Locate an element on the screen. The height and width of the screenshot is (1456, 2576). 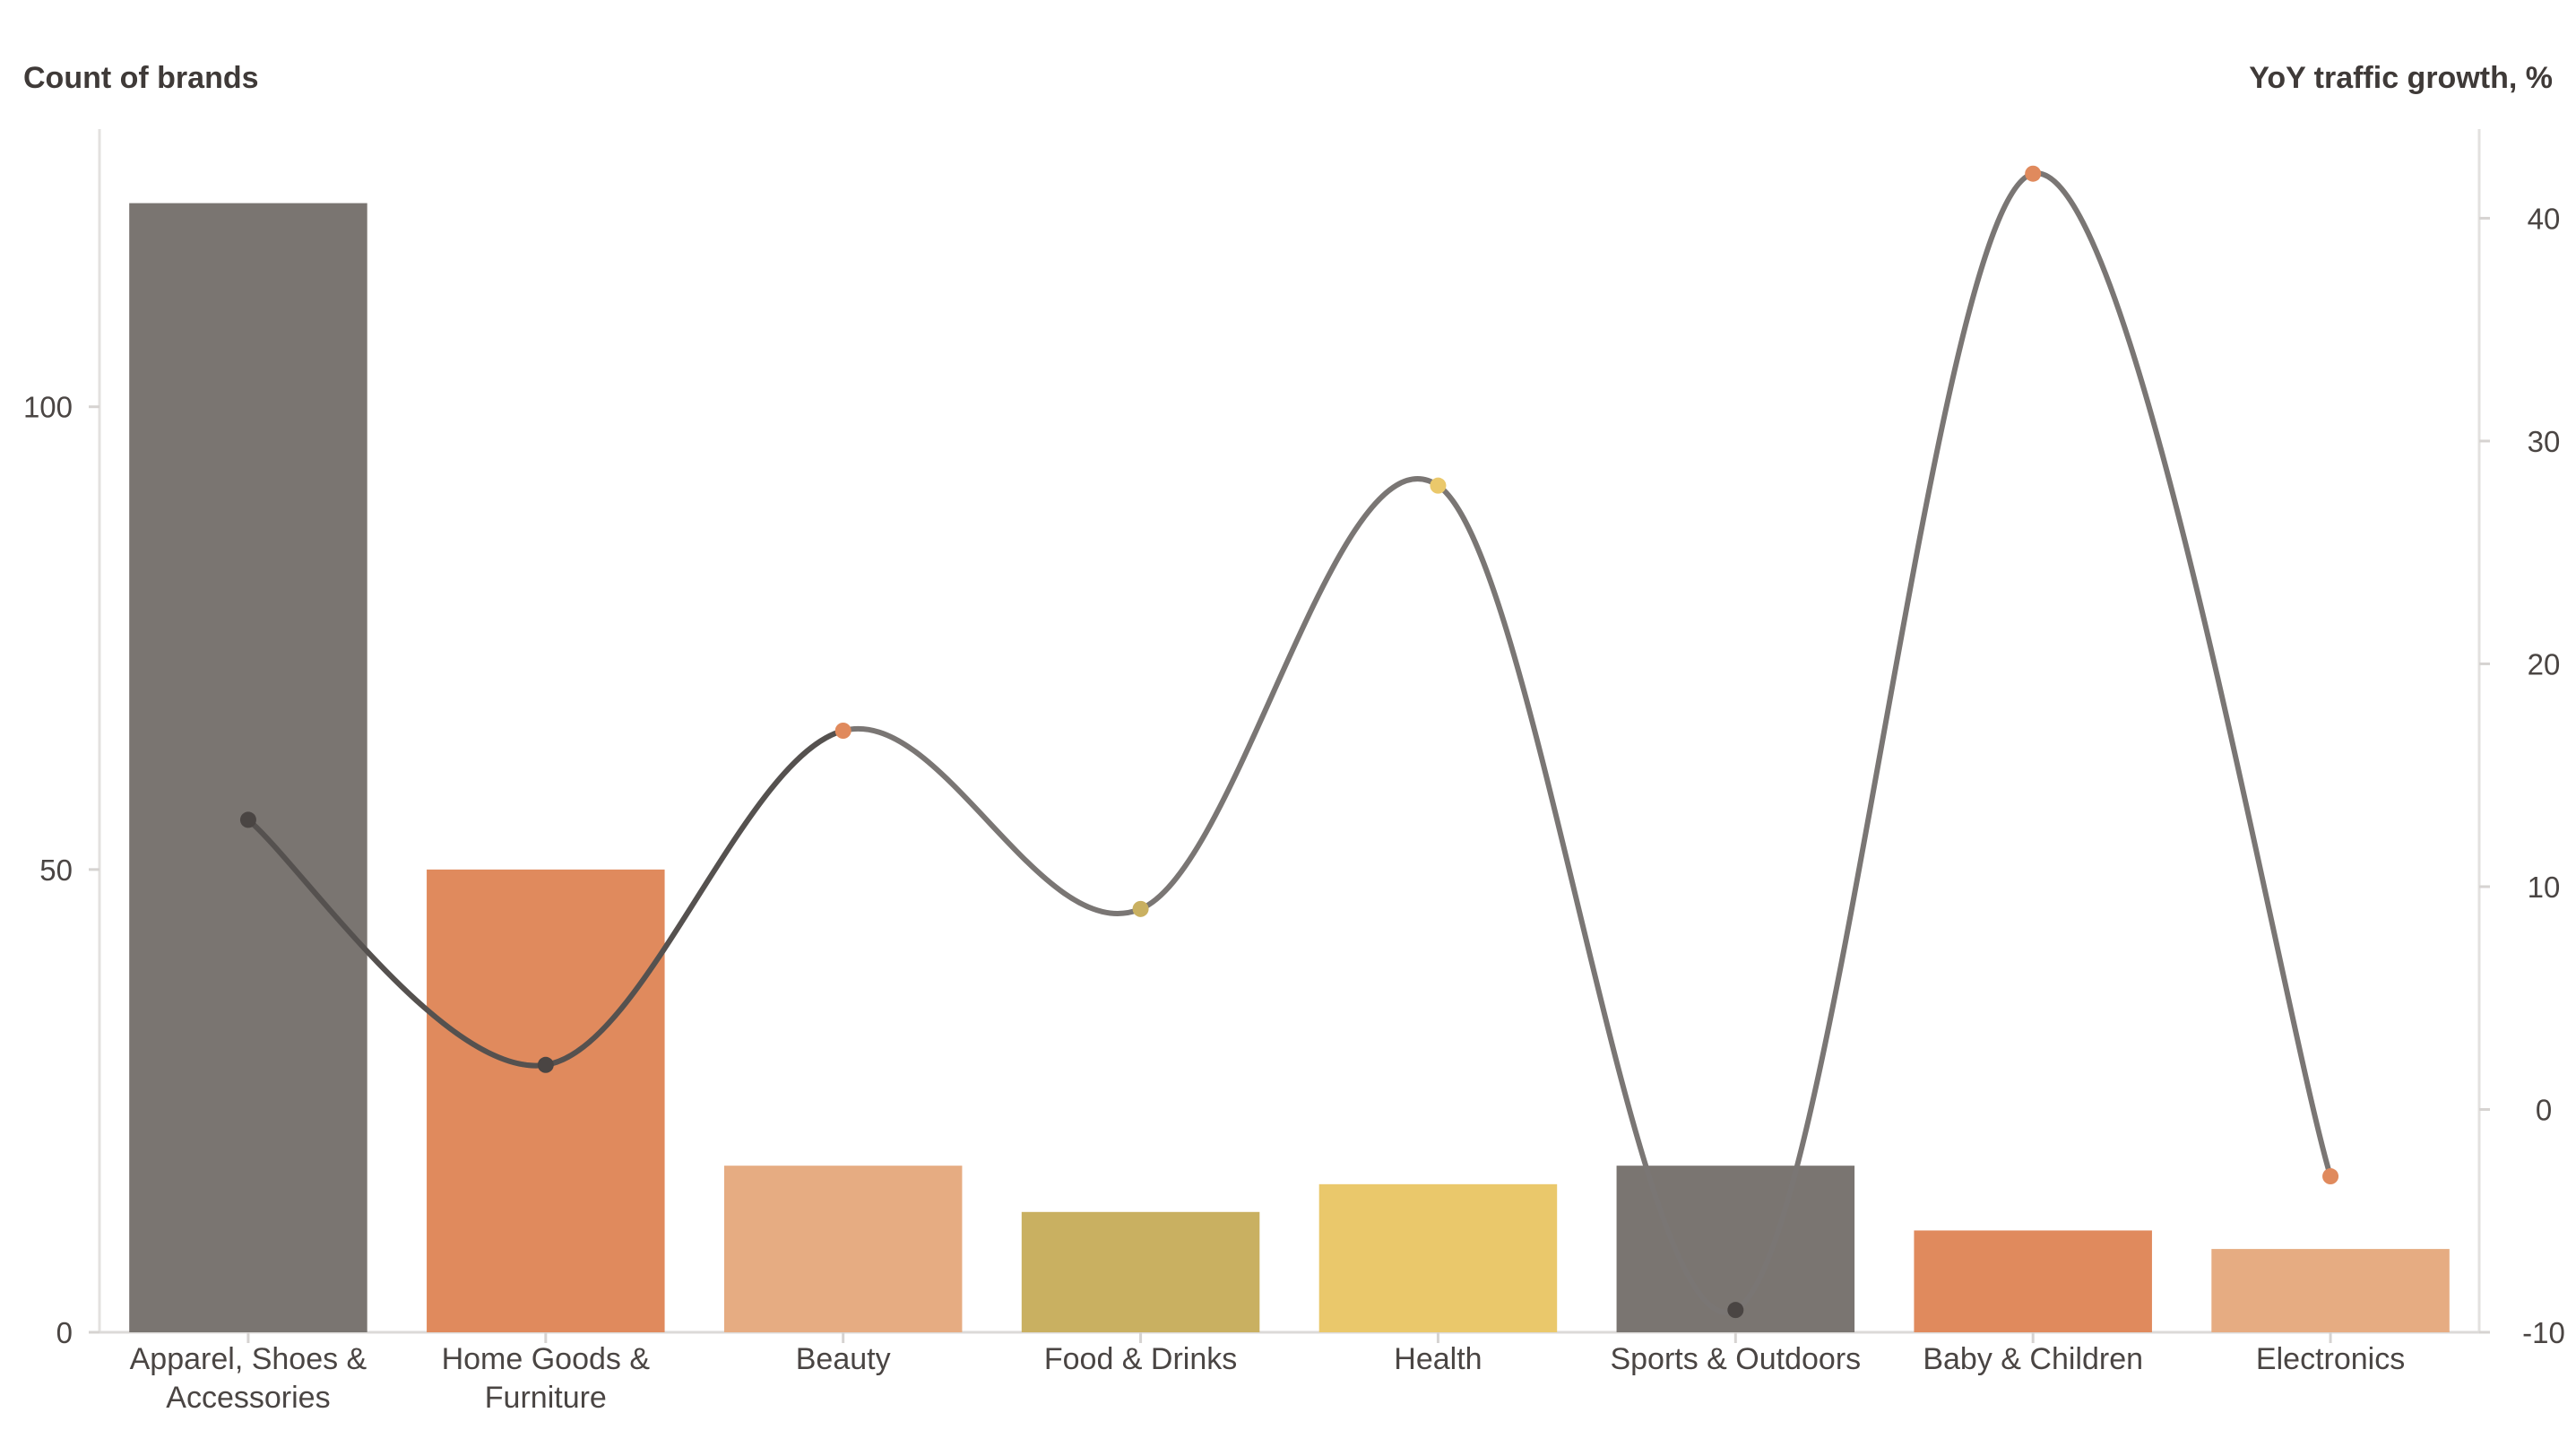
category-label: Home Goods & Furniture is located at coordinates (546, 1378).